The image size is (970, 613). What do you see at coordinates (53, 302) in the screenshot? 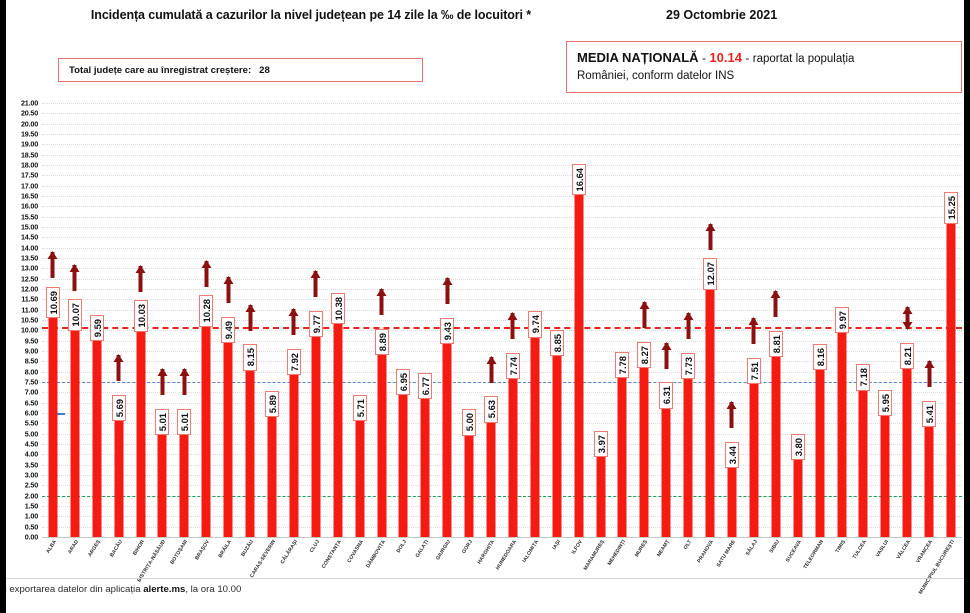
I see `bar-value-text: 10.69` at bounding box center [53, 302].